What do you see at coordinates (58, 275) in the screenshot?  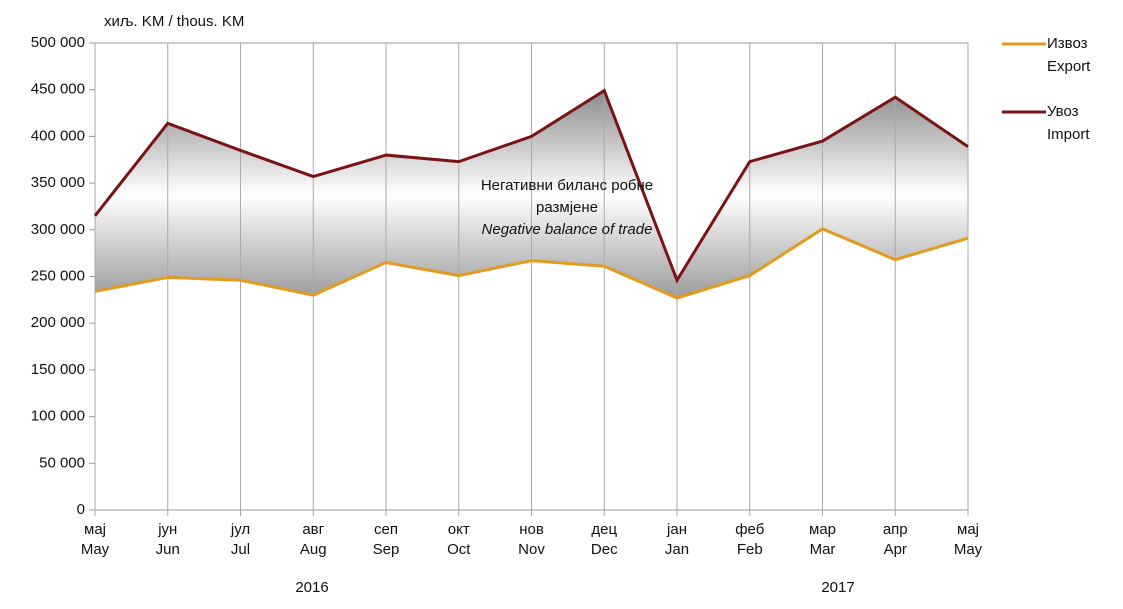 I see `y-tick-label: 250 000` at bounding box center [58, 275].